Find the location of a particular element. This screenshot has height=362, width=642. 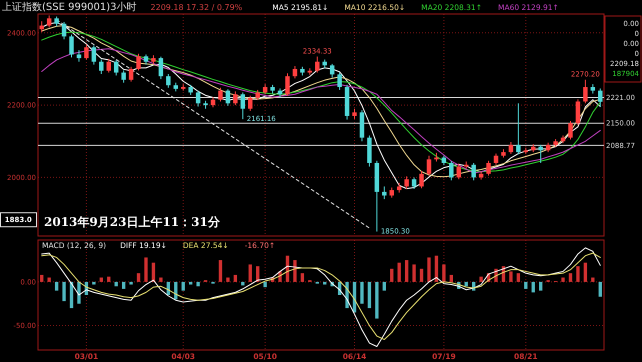

chart-subtitle: 2209.18 17.32 / 0.79% is located at coordinates (196, 7).